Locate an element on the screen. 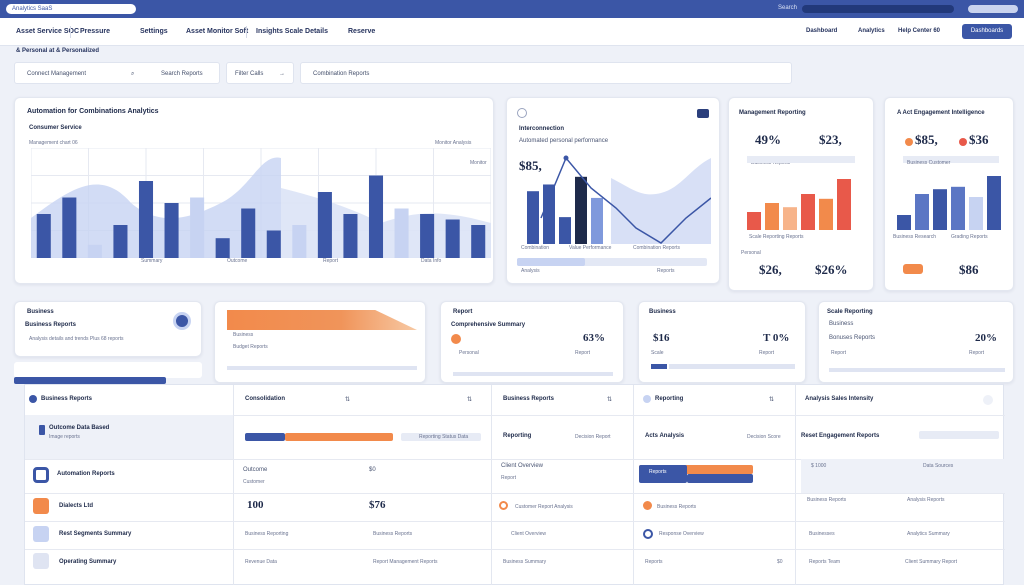 The height and width of the screenshot is (585, 1024). header-icon is located at coordinates (647, 399).